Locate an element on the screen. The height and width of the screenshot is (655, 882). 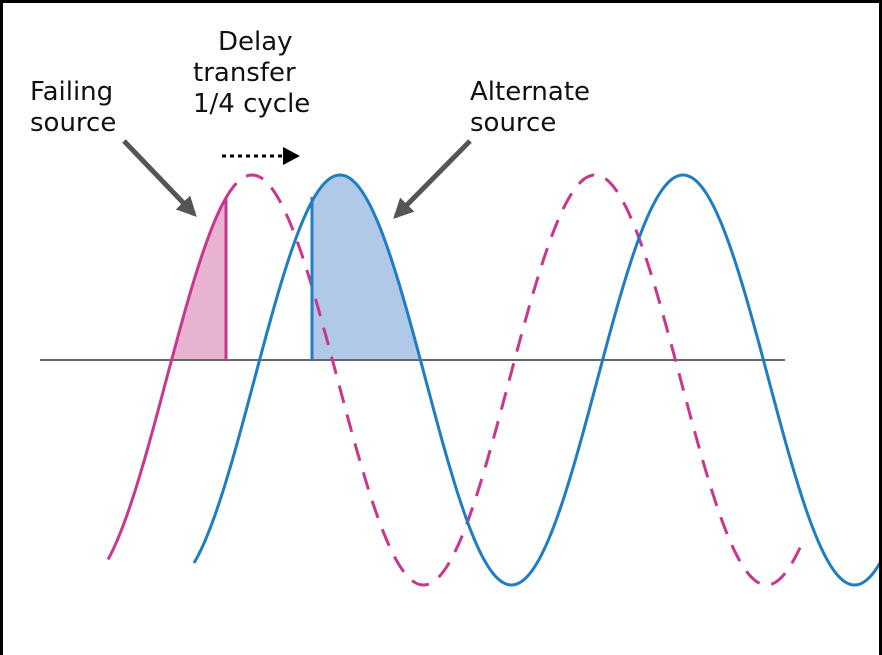
failing-arrow is located at coordinates (159, 178).